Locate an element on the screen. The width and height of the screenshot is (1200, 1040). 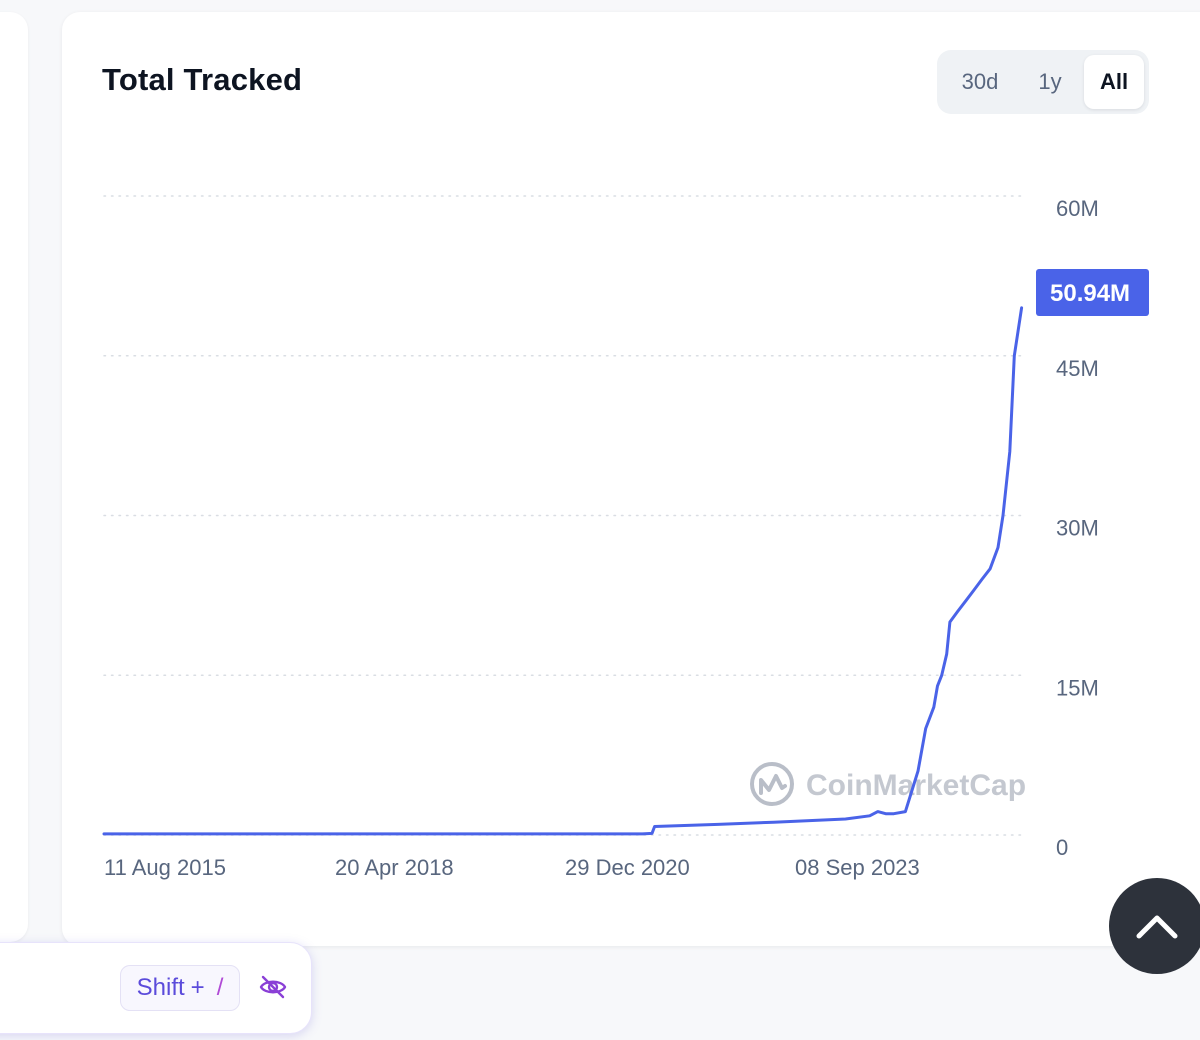
range-all-button: All is located at coordinates (1114, 82).